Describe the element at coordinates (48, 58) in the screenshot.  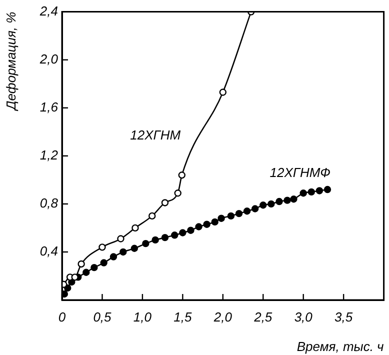
I see `y-tick-label: 2,0` at that location.